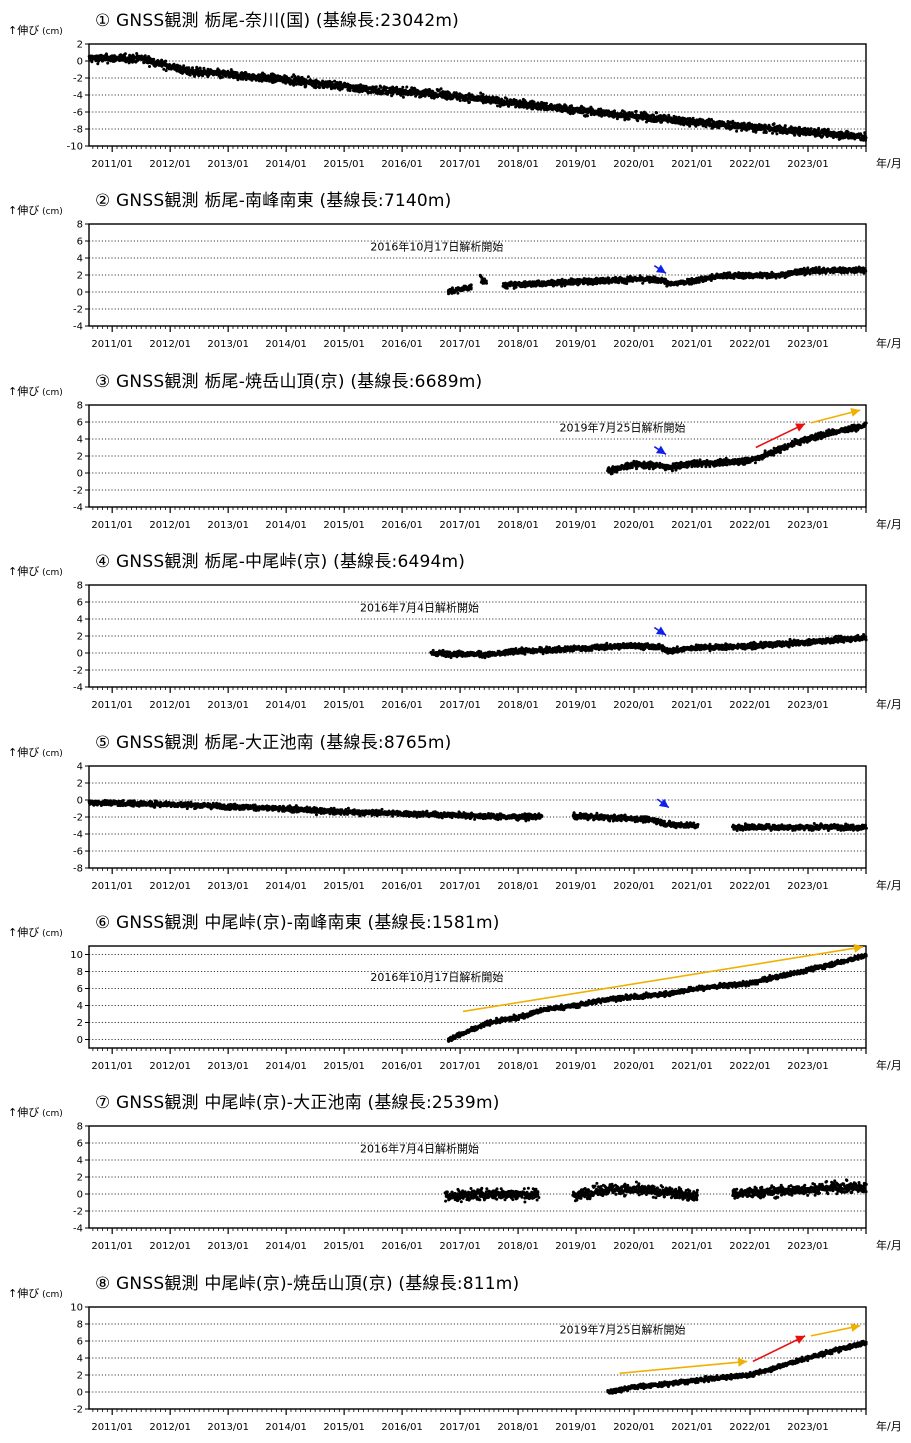  I want to click on x-minor-ticks, so click(479, 329).